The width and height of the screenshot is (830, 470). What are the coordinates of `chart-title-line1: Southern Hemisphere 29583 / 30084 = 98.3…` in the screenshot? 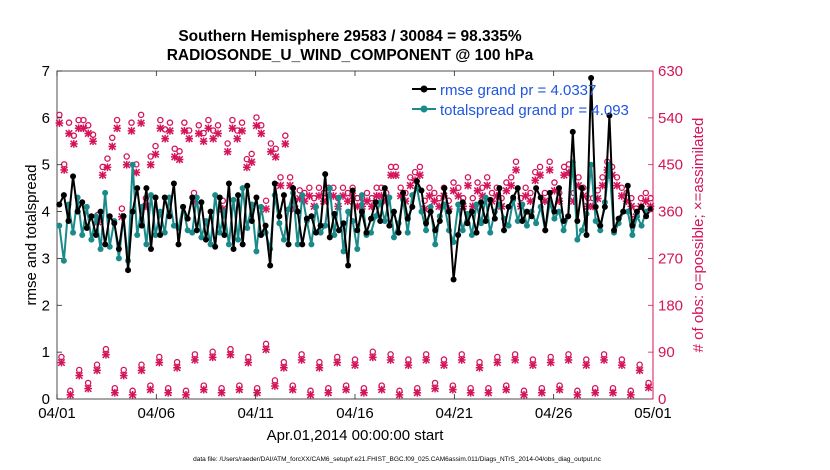 It's located at (350, 36).